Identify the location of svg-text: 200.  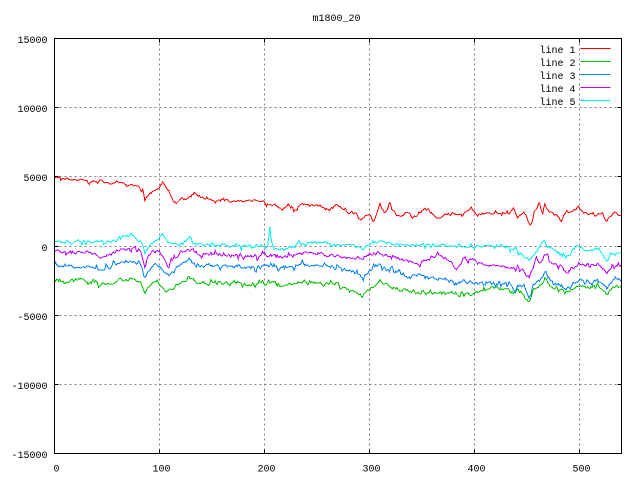
(266, 469).